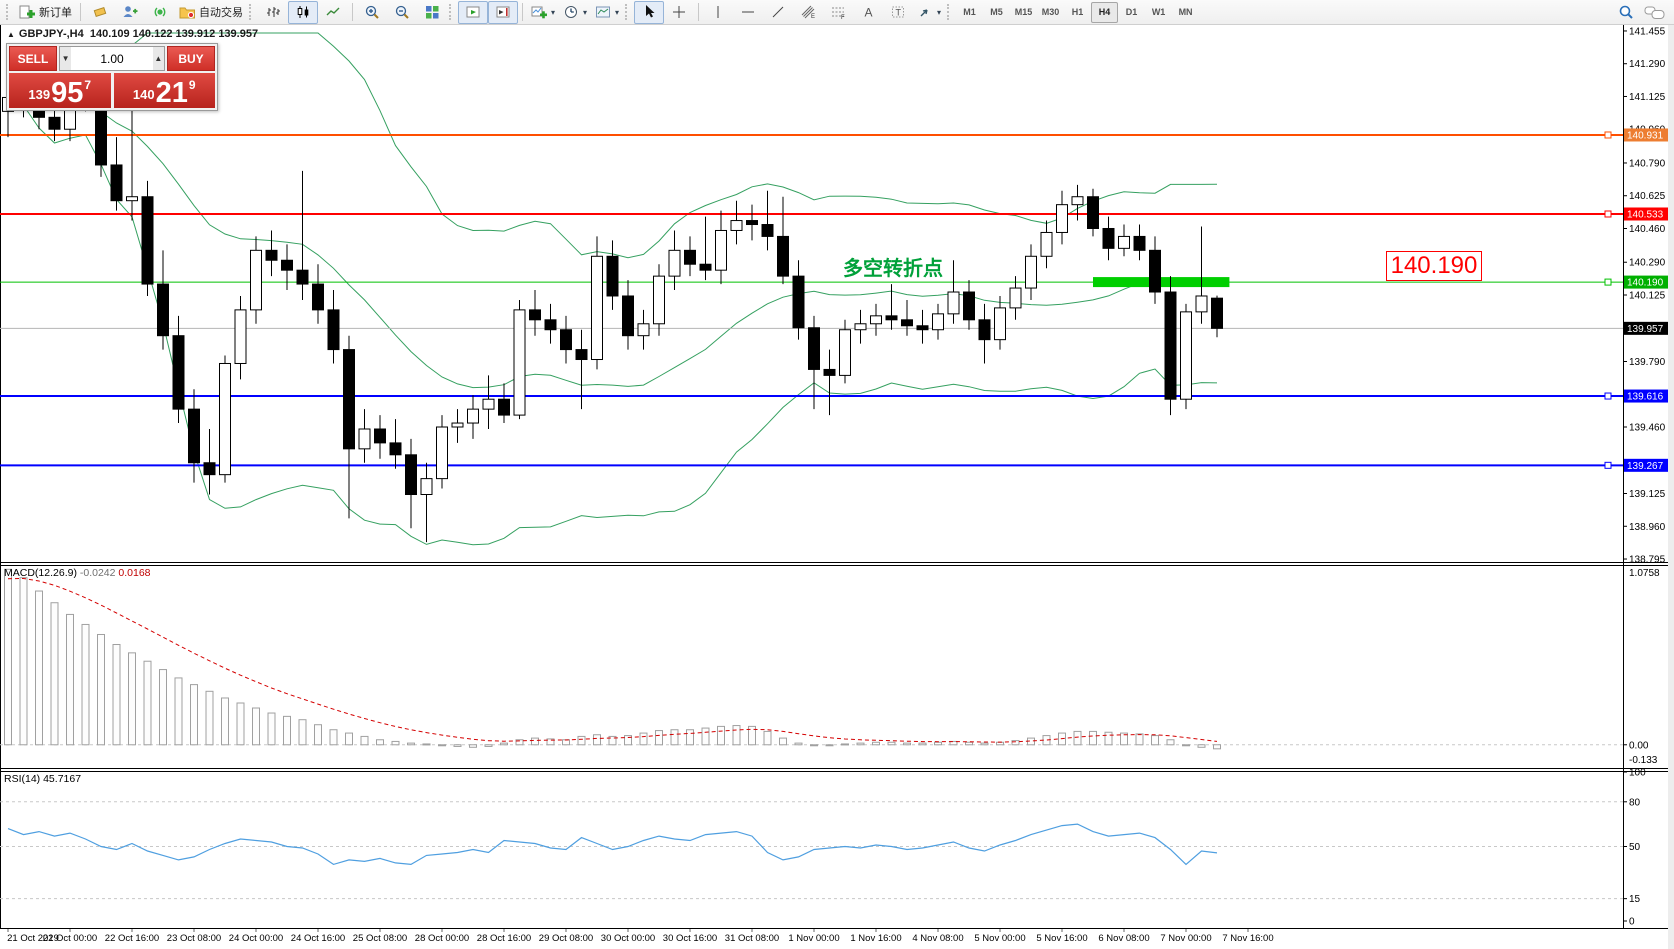 The width and height of the screenshot is (1674, 949). What do you see at coordinates (1639, 745) in the screenshot?
I see `svg-text: 0.00` at bounding box center [1639, 745].